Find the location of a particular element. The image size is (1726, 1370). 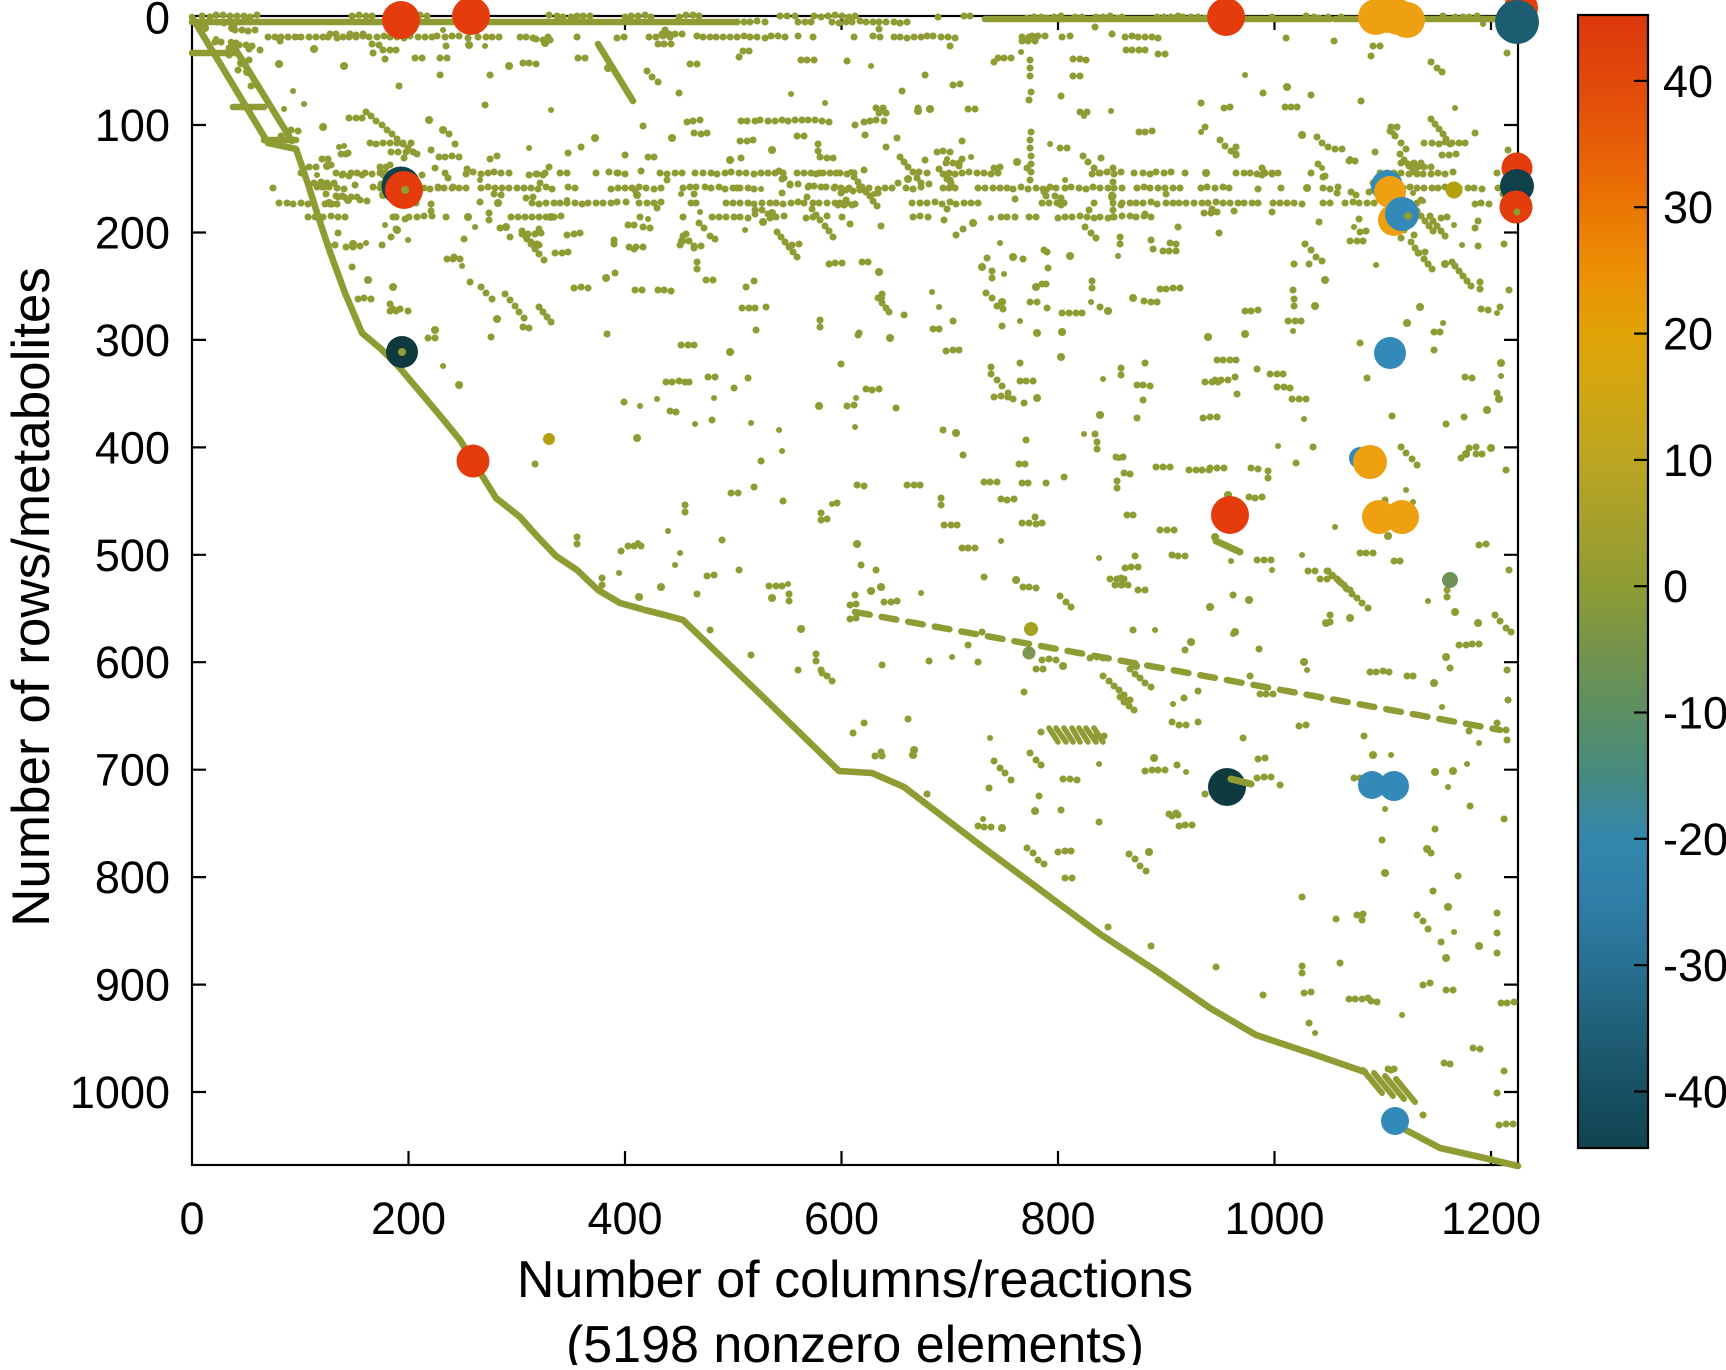

svg-text: 900 is located at coordinates (132, 985).